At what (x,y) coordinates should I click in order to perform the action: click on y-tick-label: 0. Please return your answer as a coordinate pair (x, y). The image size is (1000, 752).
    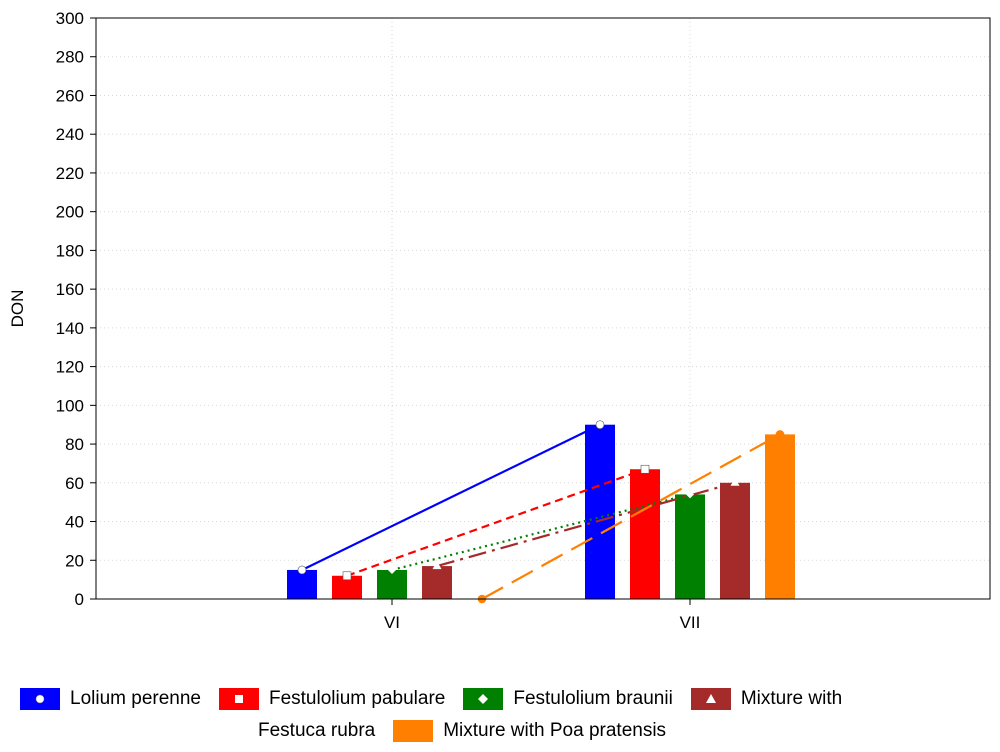
    Looking at the image, I should click on (79, 599).